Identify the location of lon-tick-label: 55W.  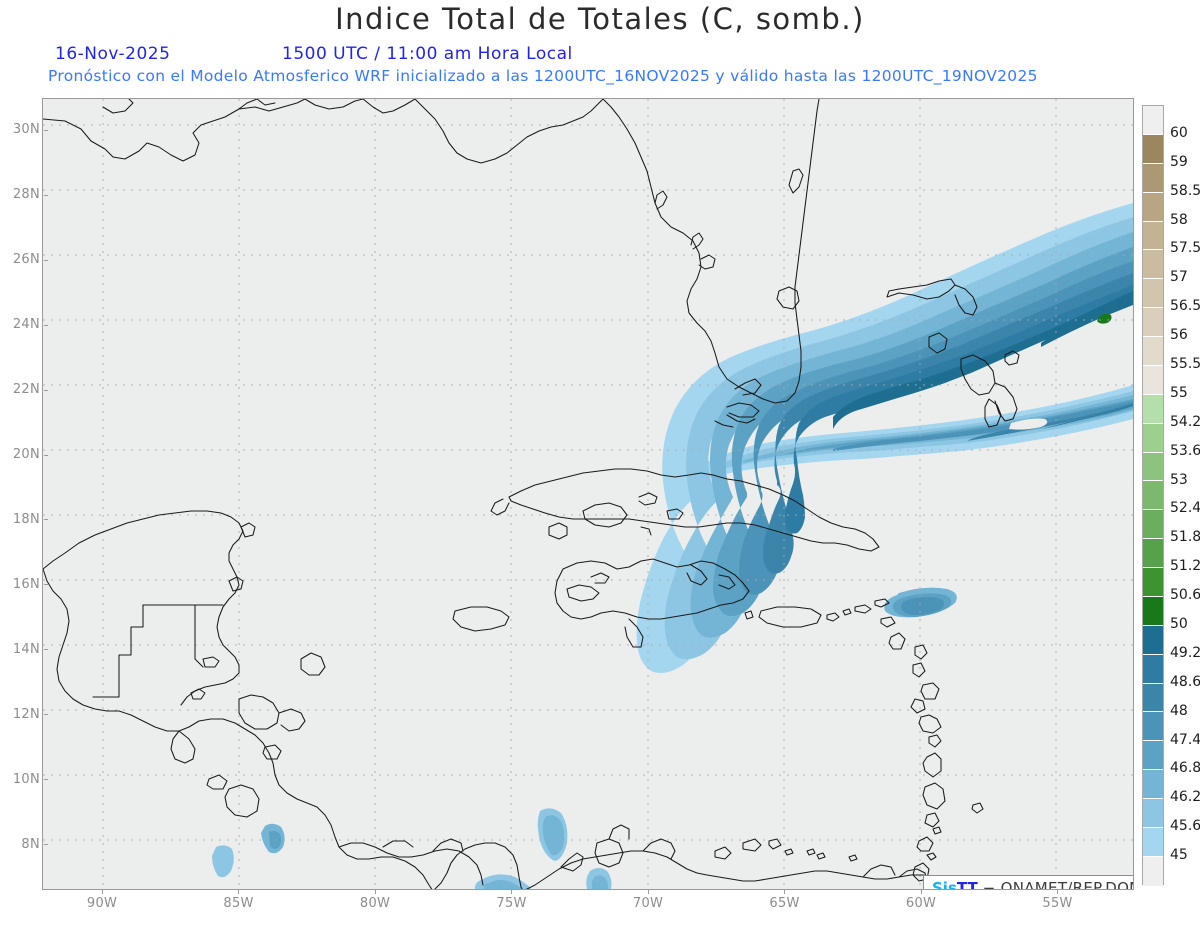
(1057, 903).